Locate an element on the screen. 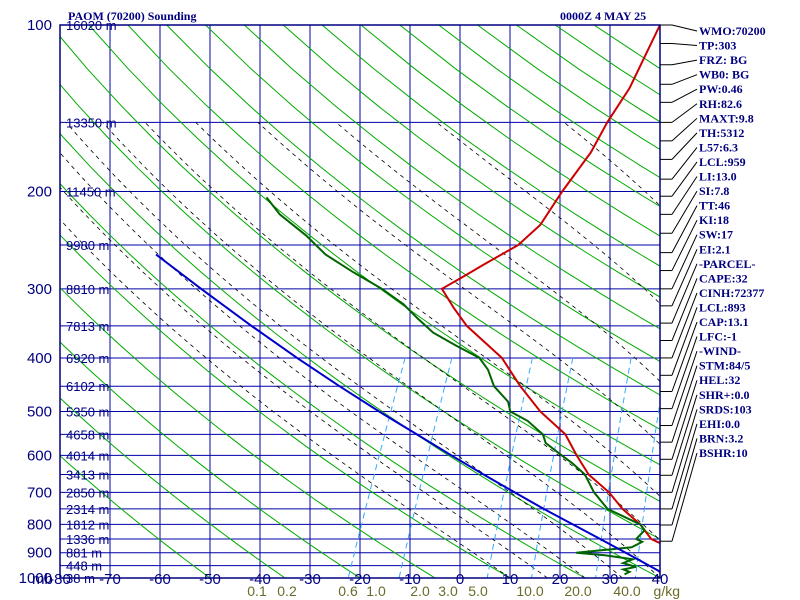 The height and width of the screenshot is (600, 800). index-value: FRZ: BG is located at coordinates (723, 60).